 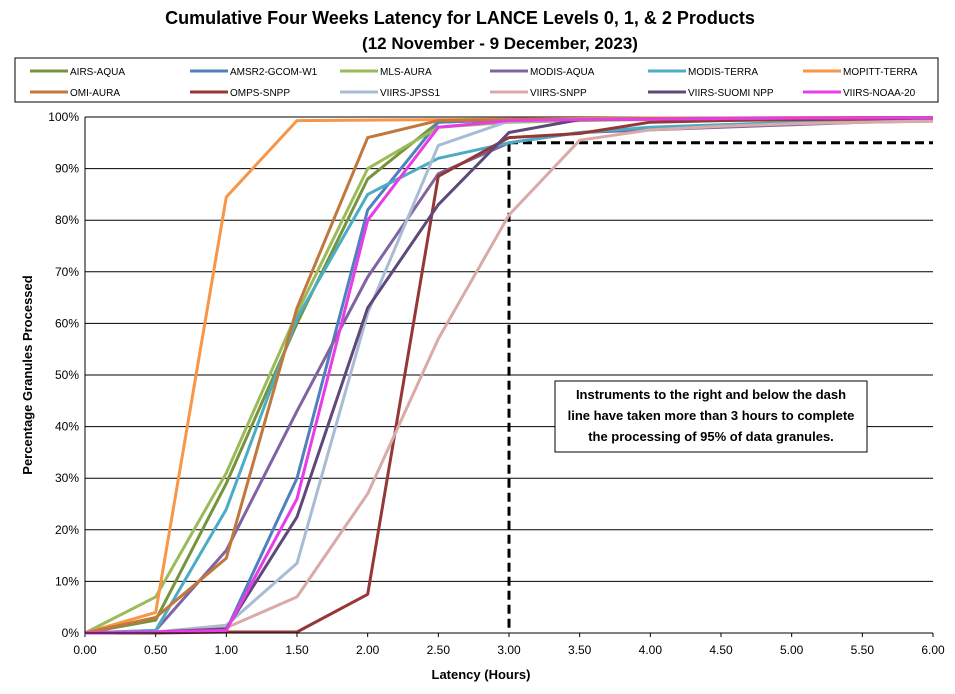 What do you see at coordinates (406, 72) in the screenshot?
I see `legend-label-mls-aura: MLS-AURA` at bounding box center [406, 72].